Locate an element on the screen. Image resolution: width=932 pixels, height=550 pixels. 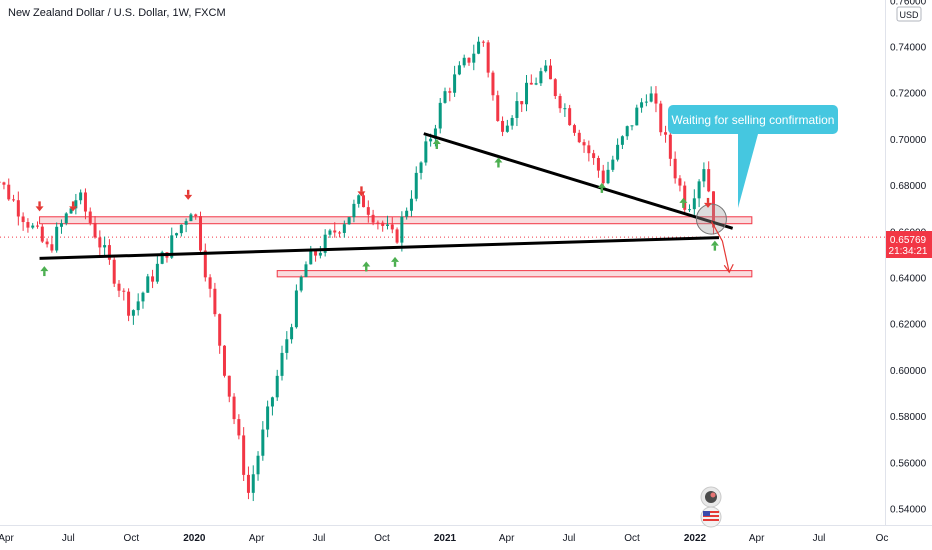
support-trendline is located at coordinates (379, 248).